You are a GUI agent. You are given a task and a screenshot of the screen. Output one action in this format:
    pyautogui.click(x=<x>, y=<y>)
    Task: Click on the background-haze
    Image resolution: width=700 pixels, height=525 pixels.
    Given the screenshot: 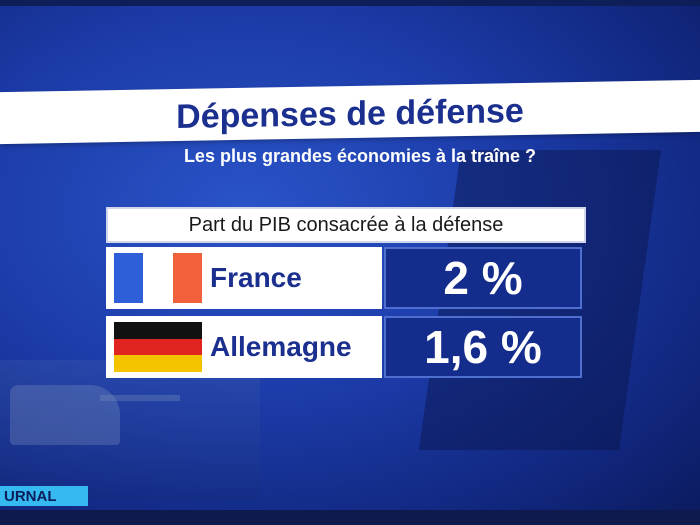 What is the action you would take?
    pyautogui.click(x=130, y=430)
    